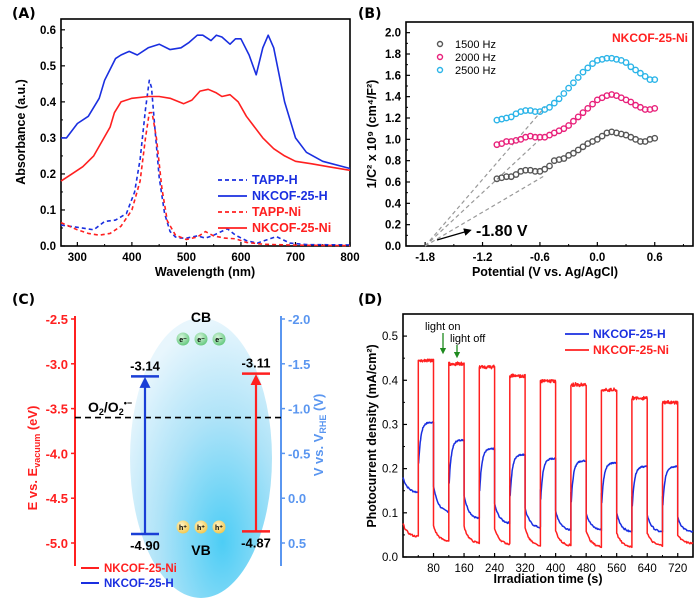  What do you see at coordinates (57, 498) in the screenshot?
I see `left-axis-label: -4.5` at bounding box center [57, 498].